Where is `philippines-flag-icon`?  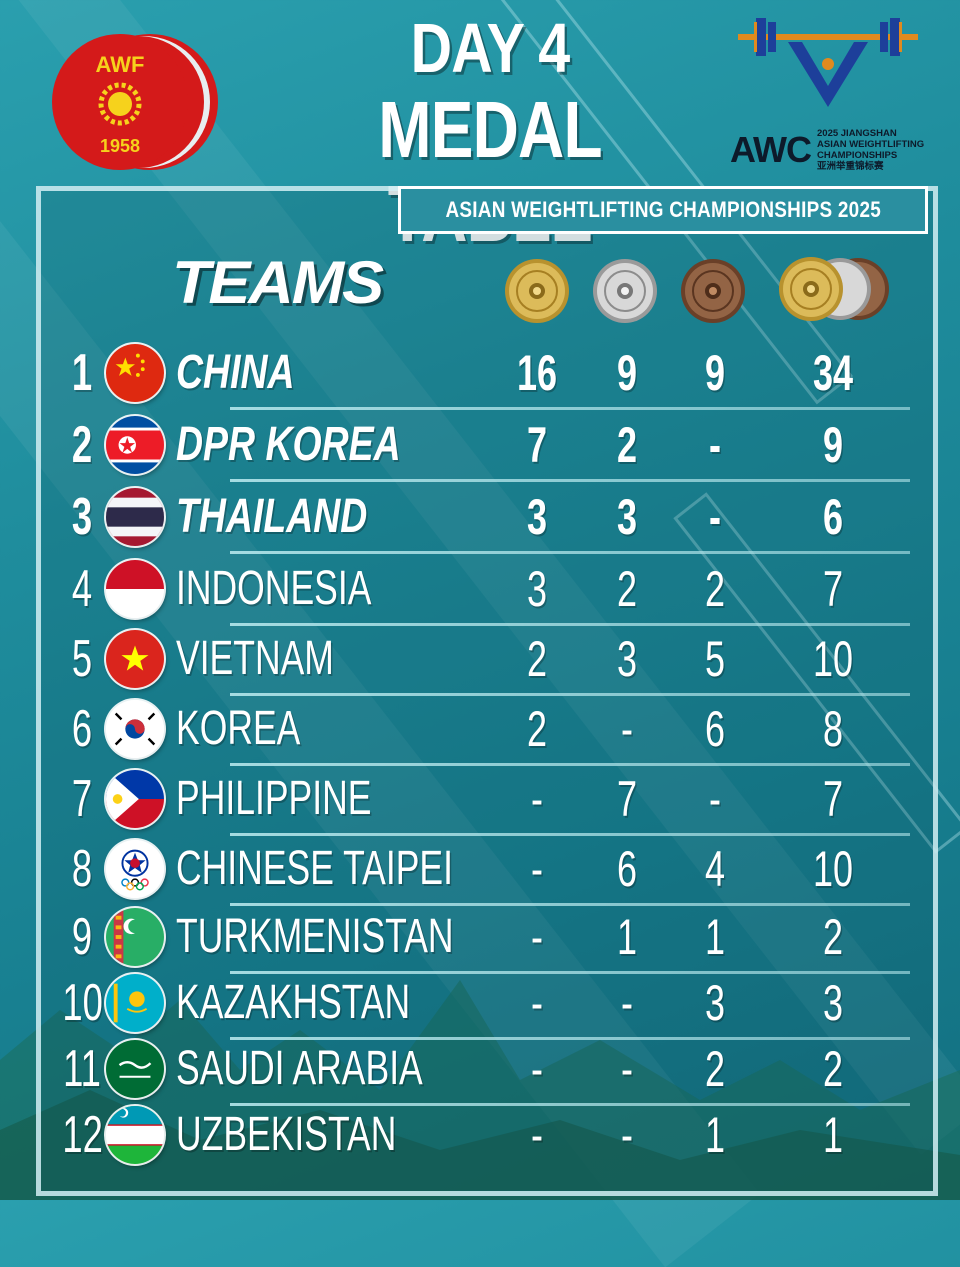 philippines-flag-icon is located at coordinates (135, 799).